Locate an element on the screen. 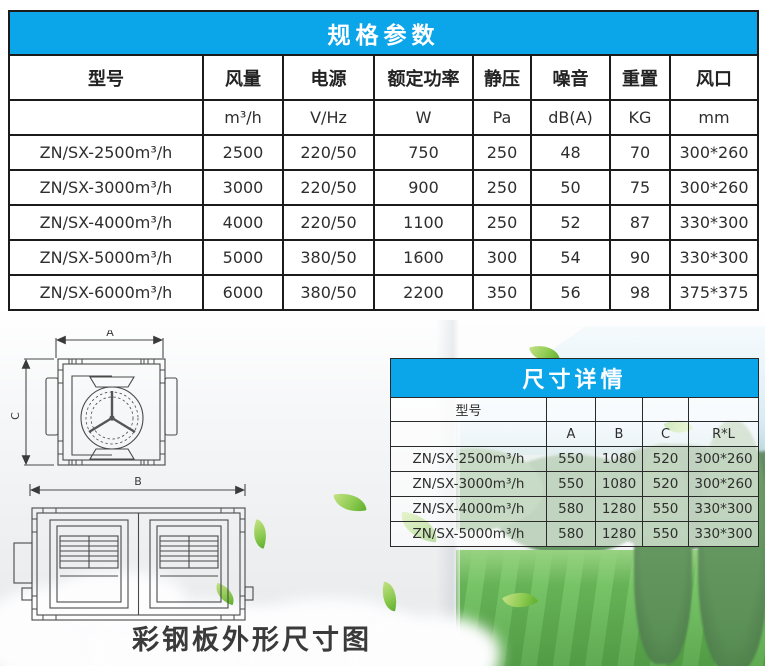 The height and width of the screenshot is (666, 765). dimension-b: B is located at coordinates (137, 485).